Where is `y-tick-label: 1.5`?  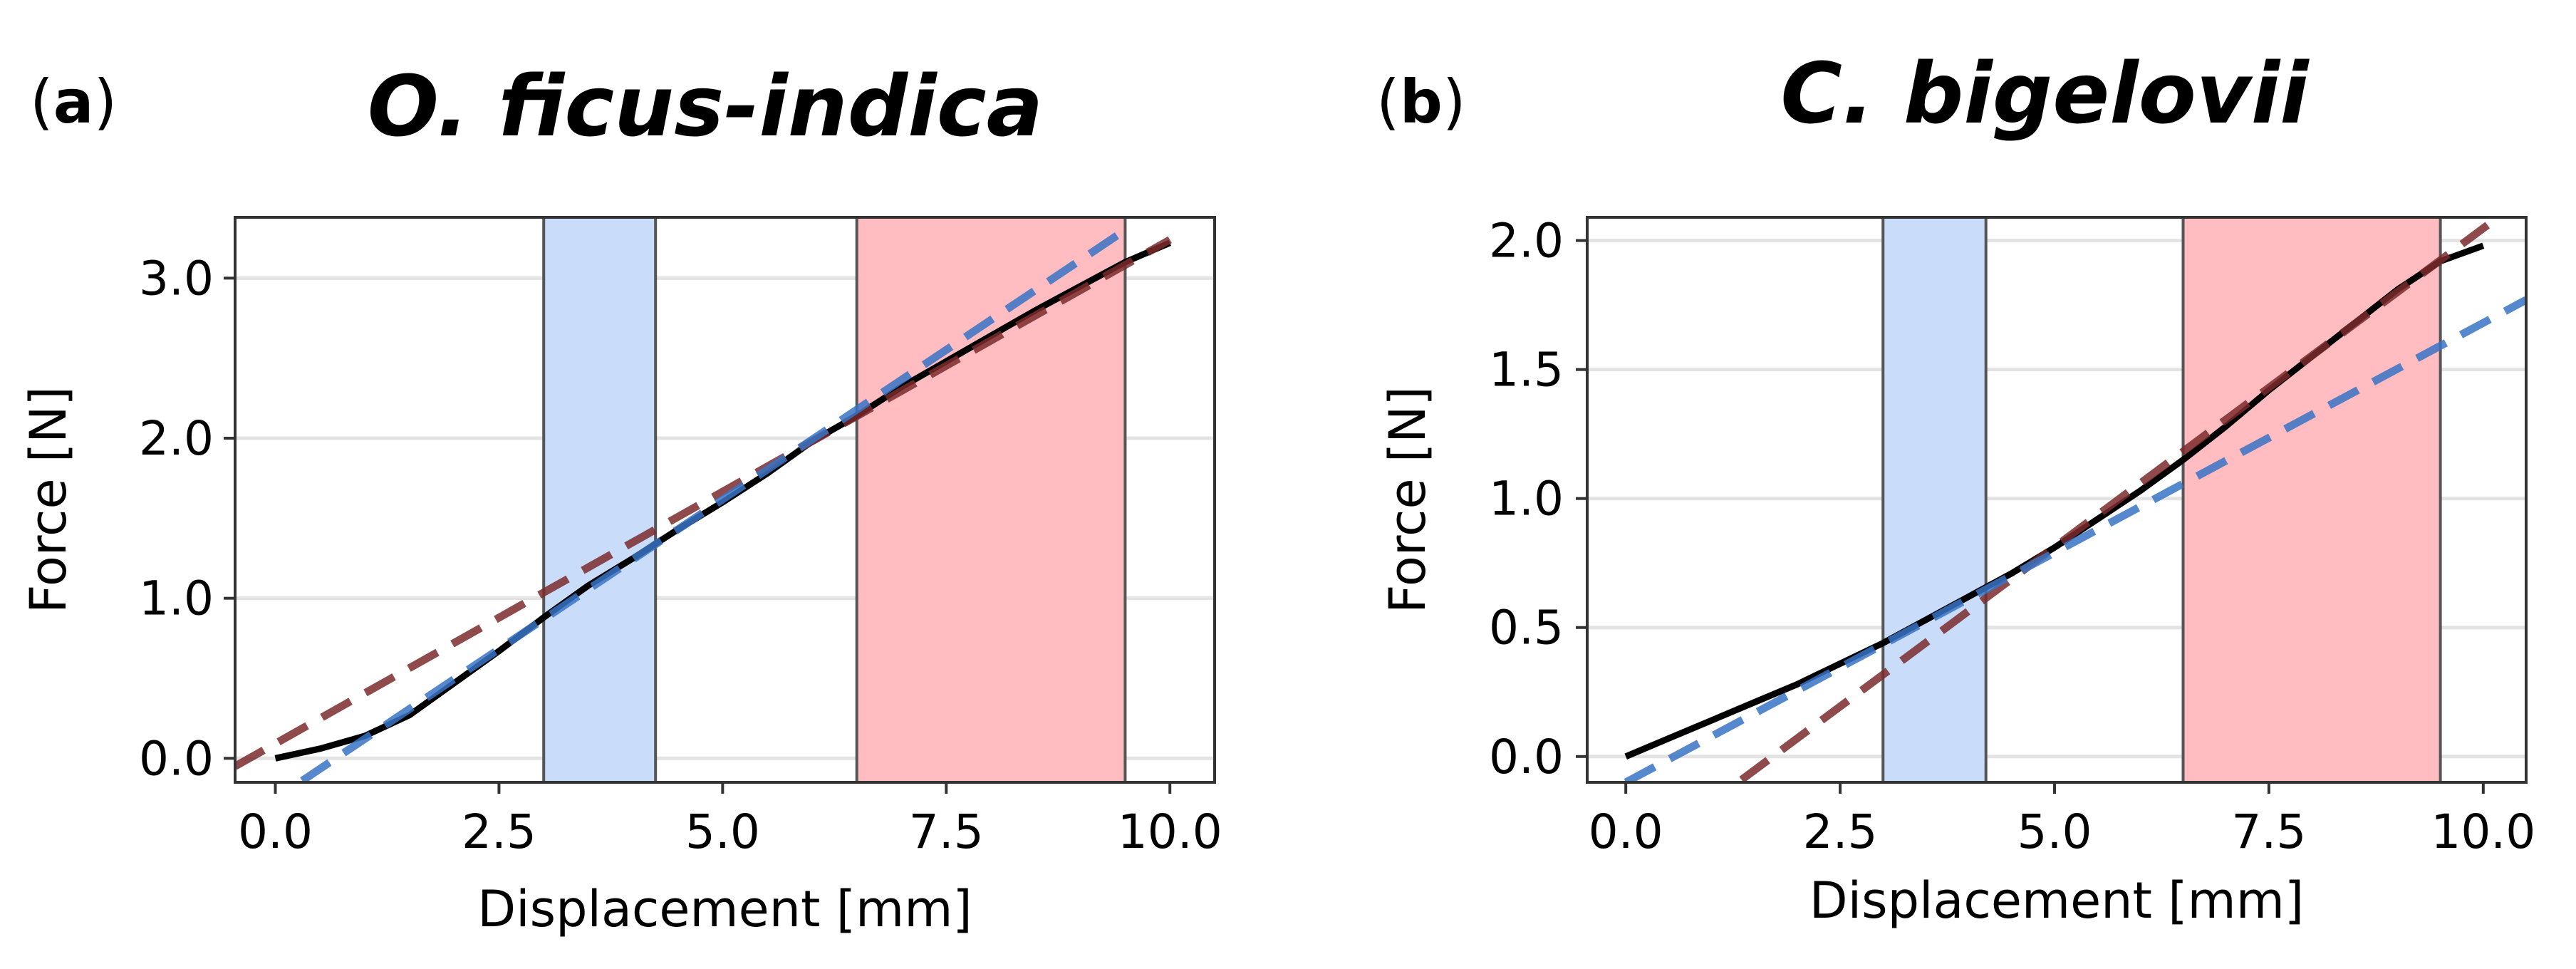 y-tick-label: 1.5 is located at coordinates (1526, 370).